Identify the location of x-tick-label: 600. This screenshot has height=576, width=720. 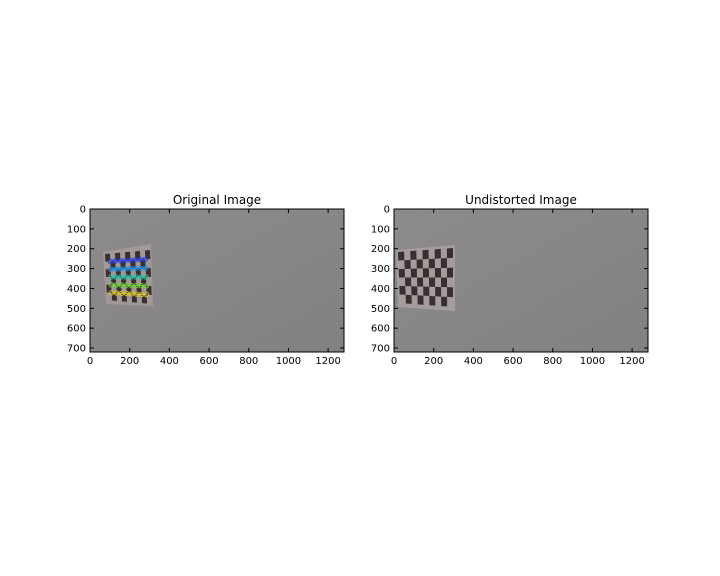
(209, 361).